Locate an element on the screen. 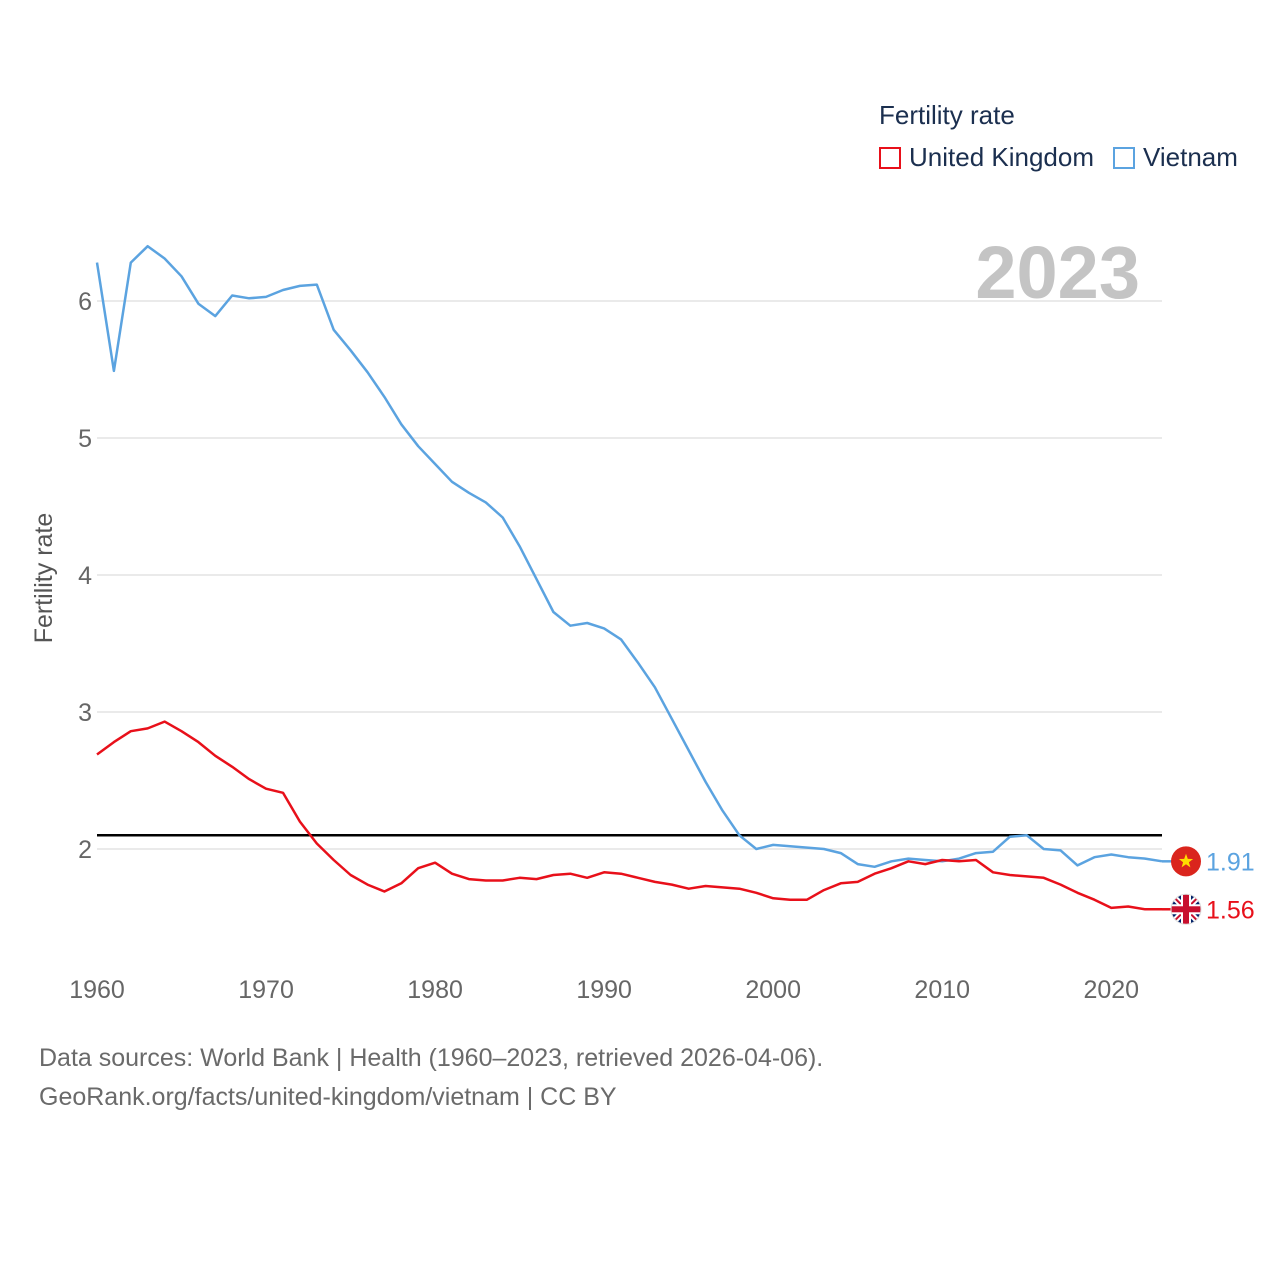 The height and width of the screenshot is (1280, 1280). legend-item-vietnam: Vietnam is located at coordinates (1175, 157).